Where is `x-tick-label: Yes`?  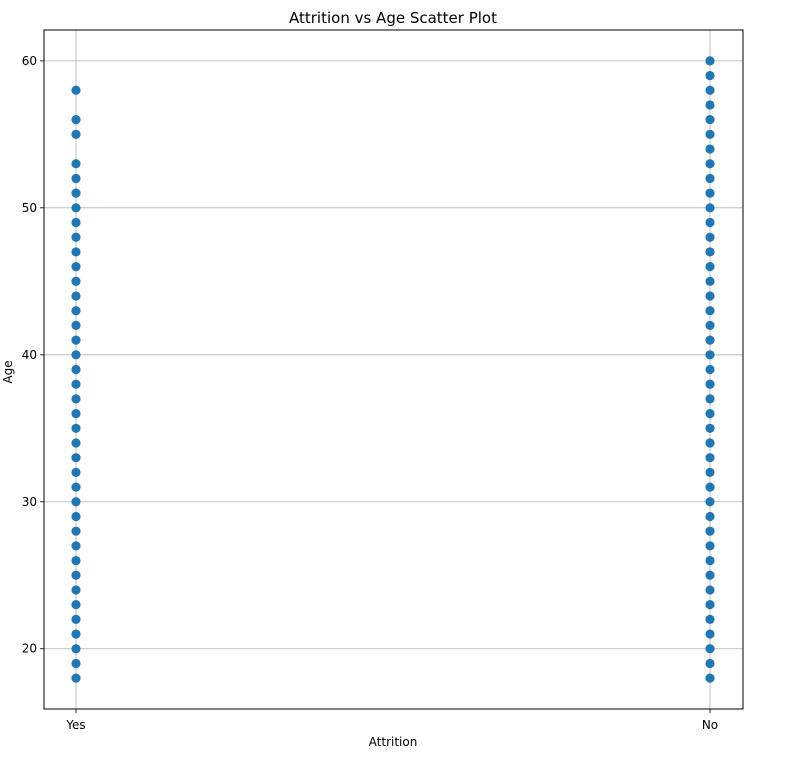
x-tick-label: Yes is located at coordinates (75, 725).